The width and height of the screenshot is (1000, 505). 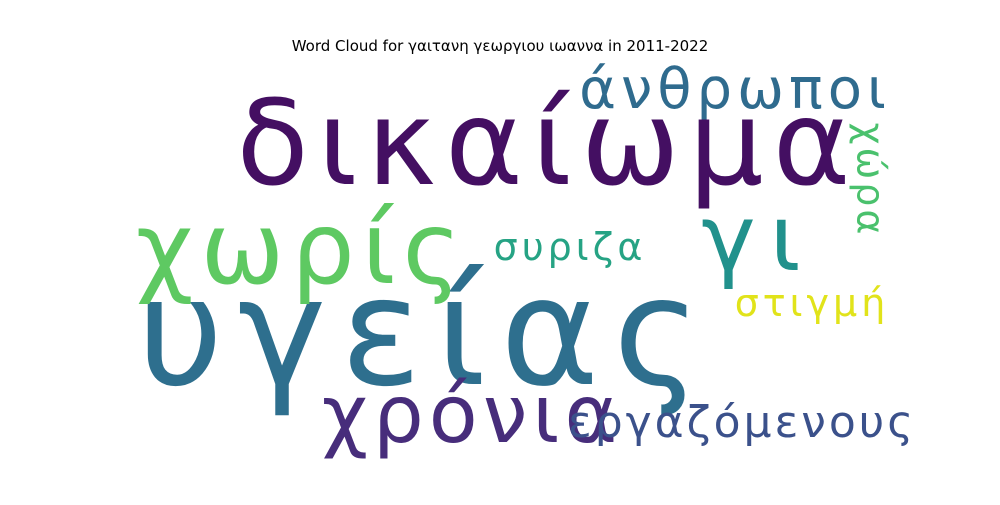 What do you see at coordinates (302, 248) in the screenshot?
I see `word-2: χωρίς` at bounding box center [302, 248].